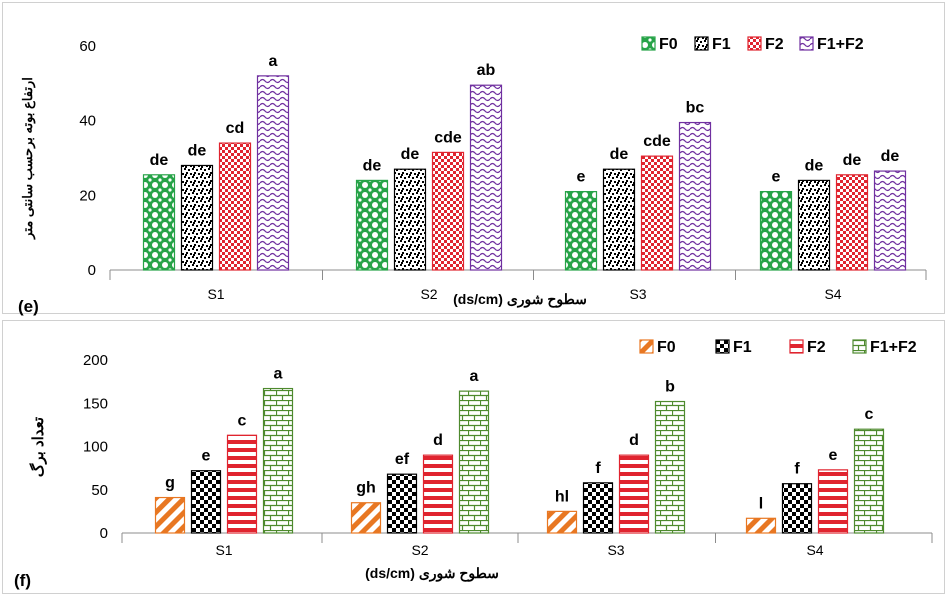 This screenshot has height=594, width=947. What do you see at coordinates (670, 387) in the screenshot?
I see `data-label: b` at bounding box center [670, 387].